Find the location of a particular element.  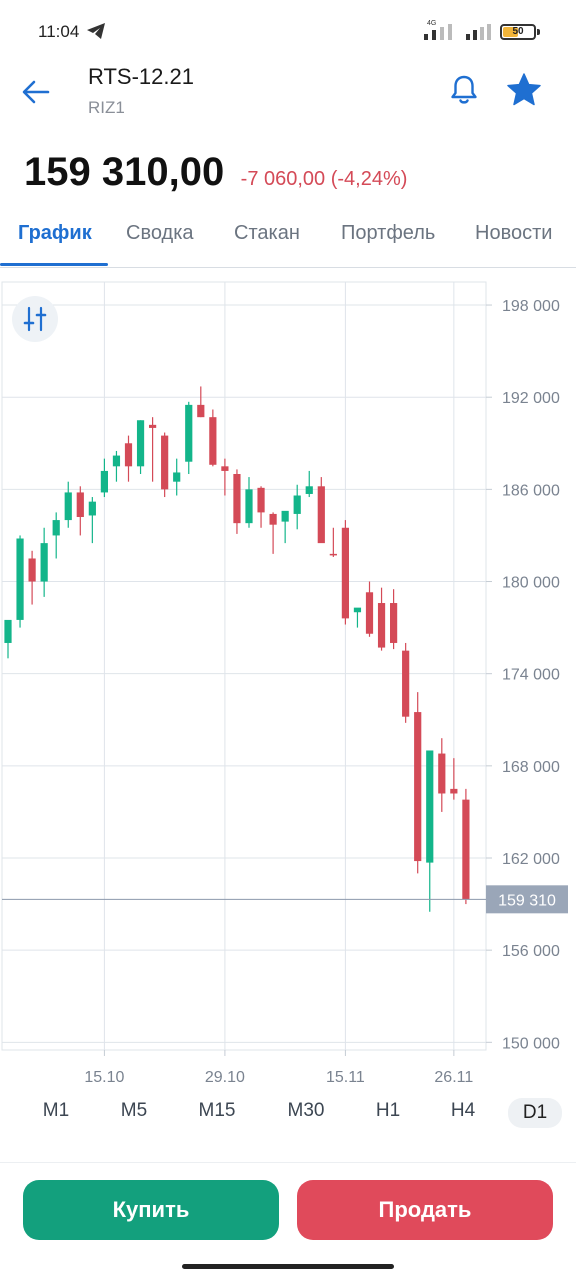

bell-icon is located at coordinates (464, 90).